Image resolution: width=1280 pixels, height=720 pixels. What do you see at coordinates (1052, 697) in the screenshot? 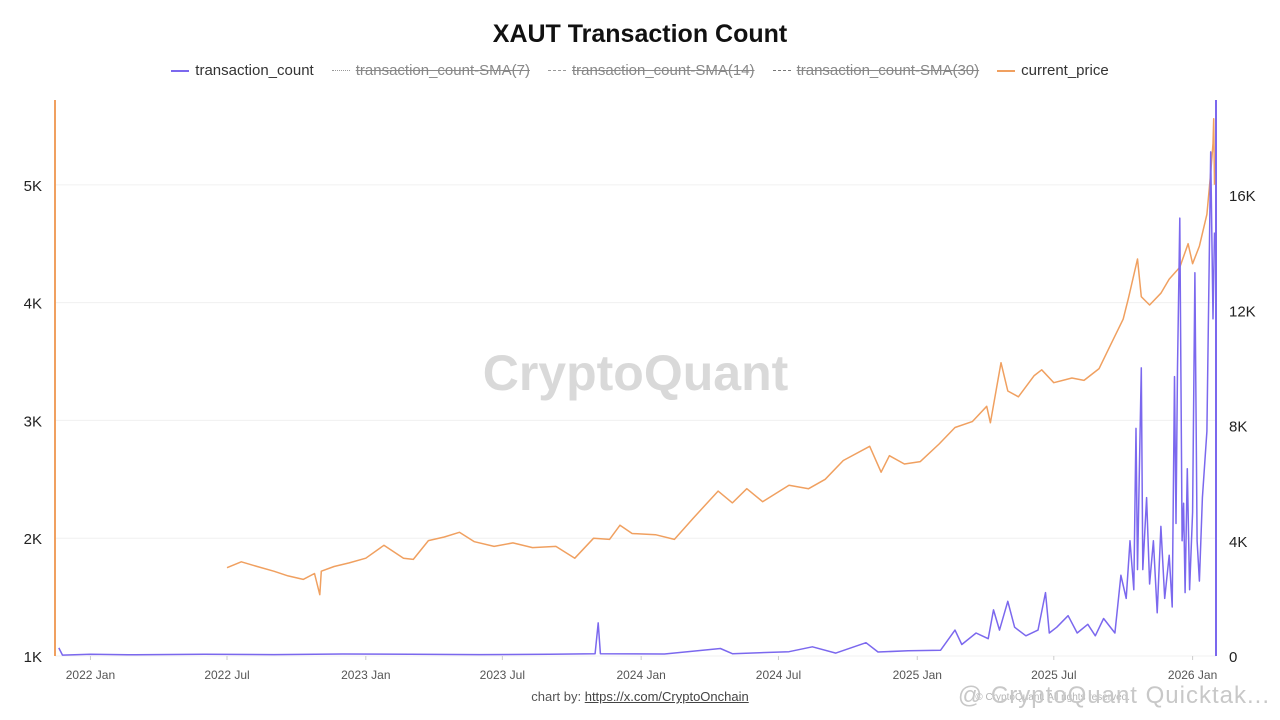
I see `copyright-watermark: © CryptoQuant. All rights reserved.` at bounding box center [1052, 697].